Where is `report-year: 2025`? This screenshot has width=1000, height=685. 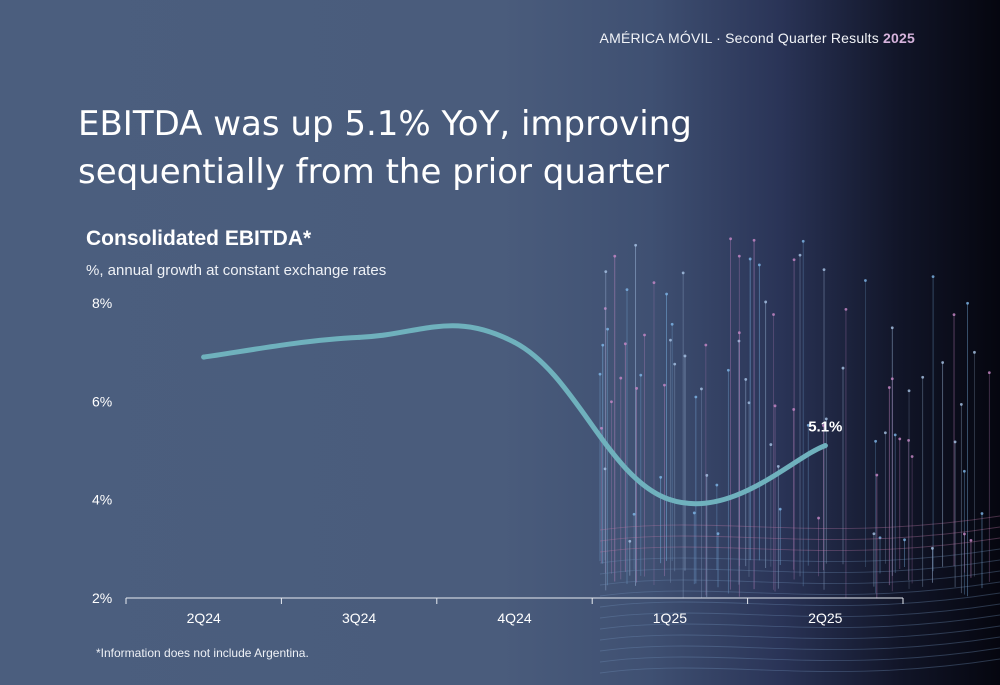 report-year: 2025 is located at coordinates (899, 38).